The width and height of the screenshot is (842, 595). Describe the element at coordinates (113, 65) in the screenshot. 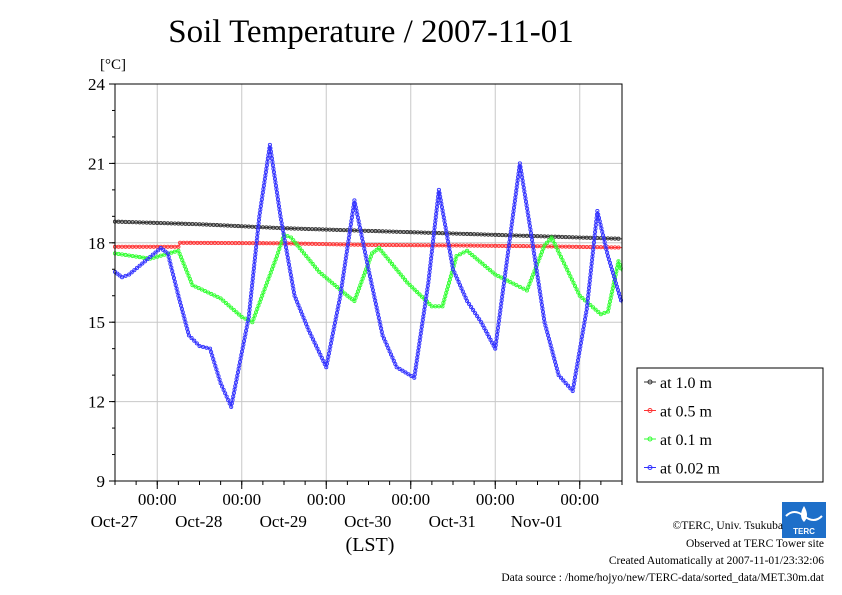

I see `y-axis-unit: [°C]` at that location.